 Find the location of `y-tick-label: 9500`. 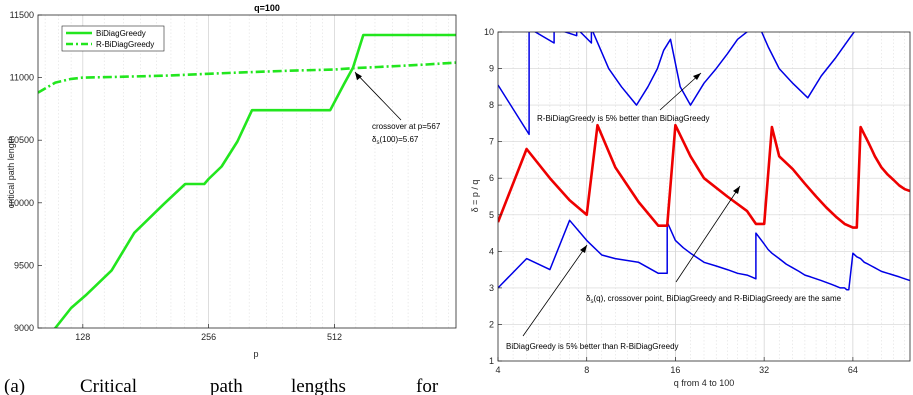

y-tick-label: 9500 is located at coordinates (24, 265).